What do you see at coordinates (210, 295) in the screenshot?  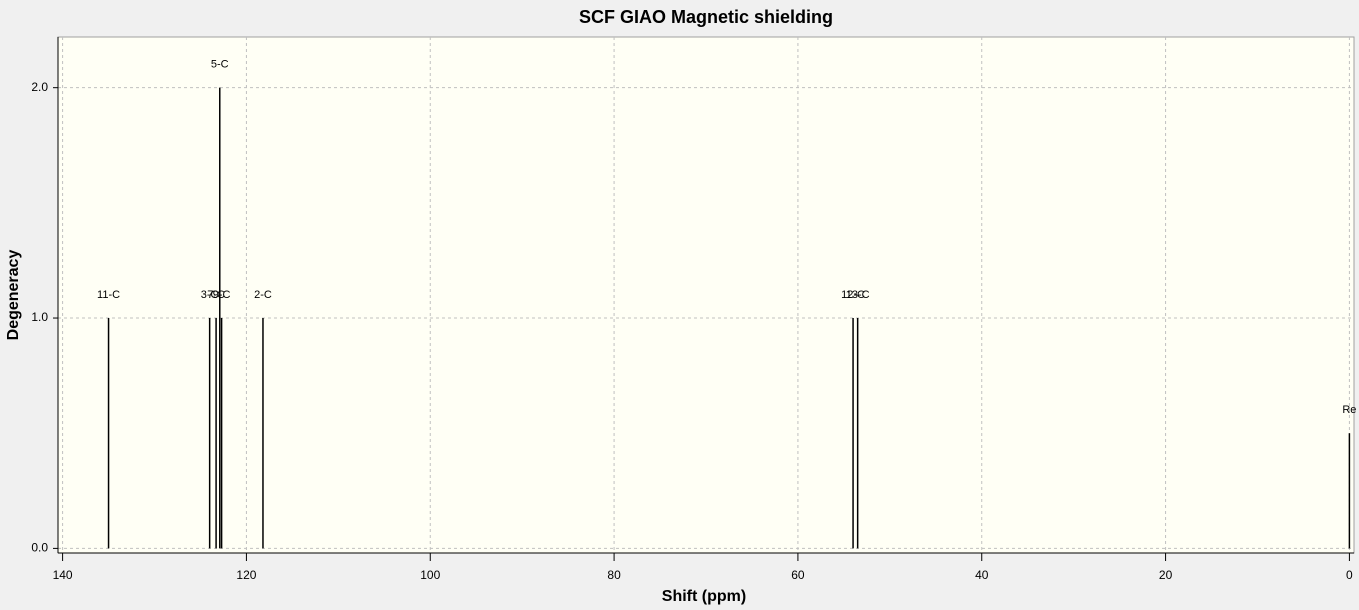 I see `peak-label: 3-C` at bounding box center [210, 295].